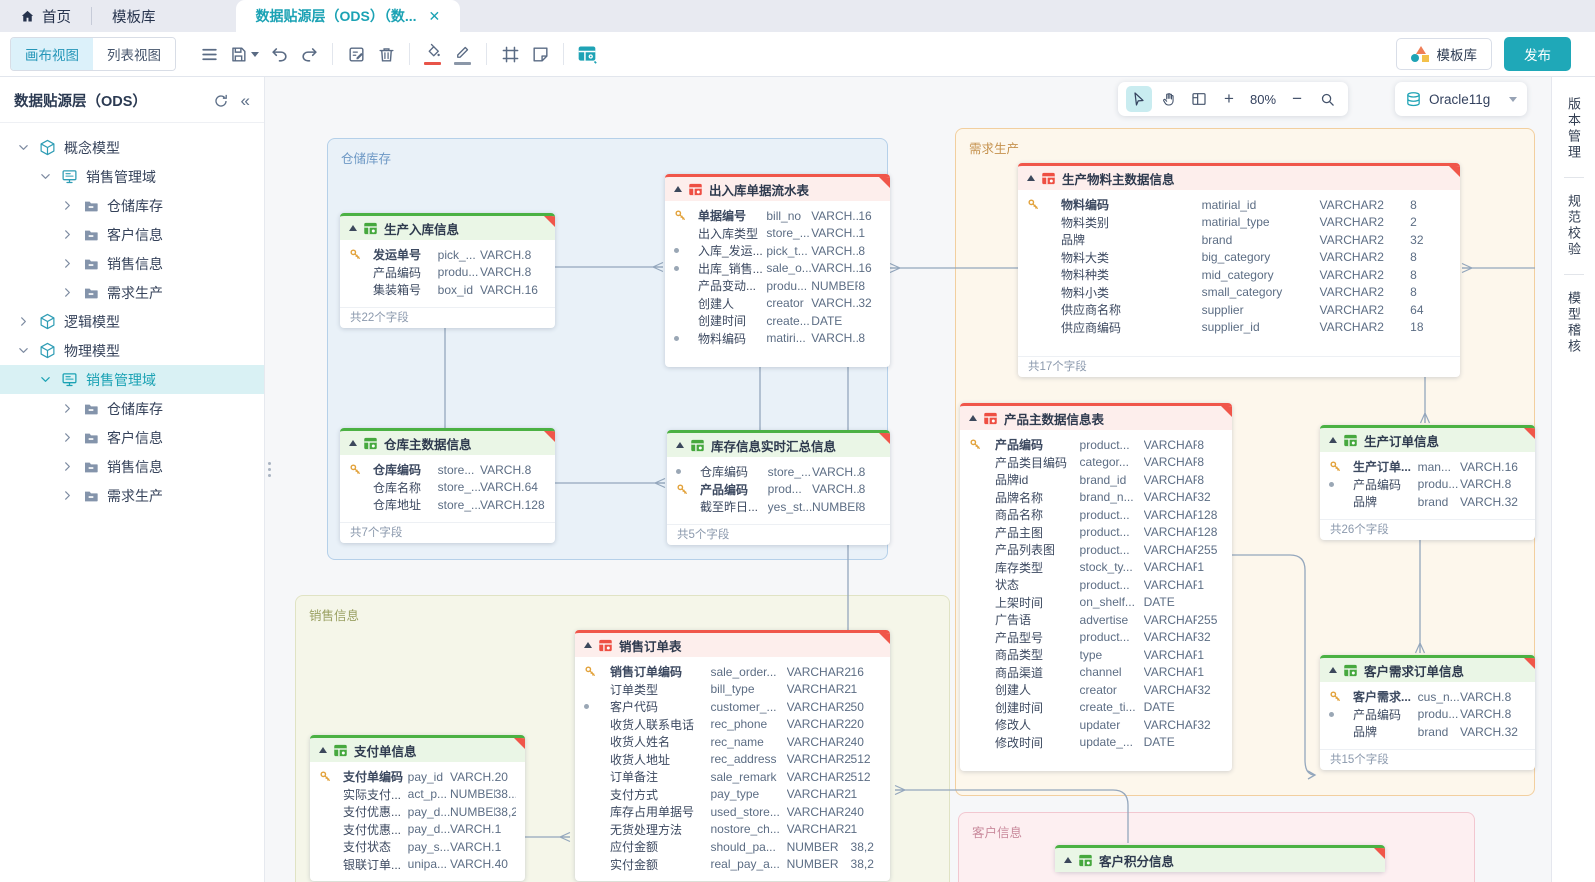  Describe the element at coordinates (1297, 98) in the screenshot. I see `zoom-out-icon: −` at that location.